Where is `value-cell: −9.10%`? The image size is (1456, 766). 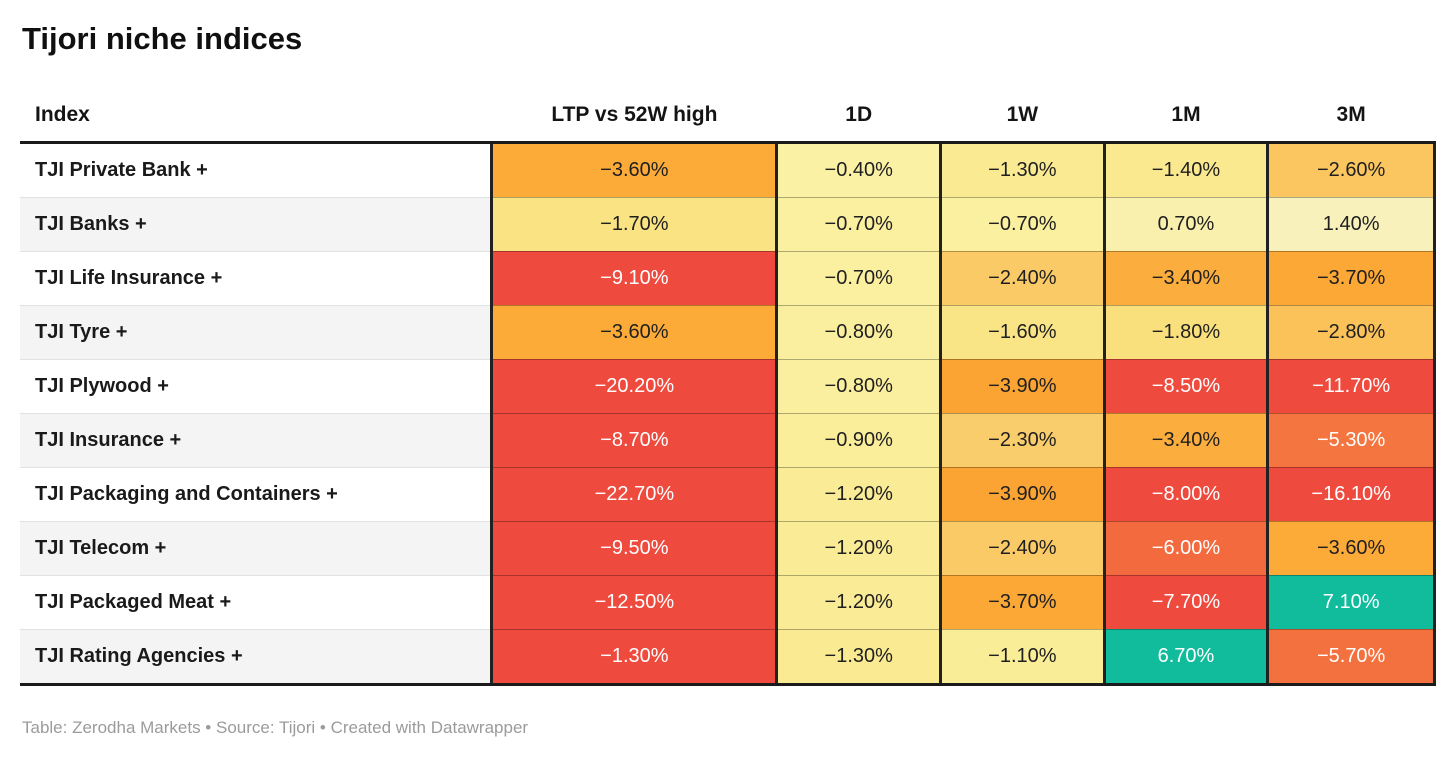
value-cell: −9.10% is located at coordinates (633, 278).